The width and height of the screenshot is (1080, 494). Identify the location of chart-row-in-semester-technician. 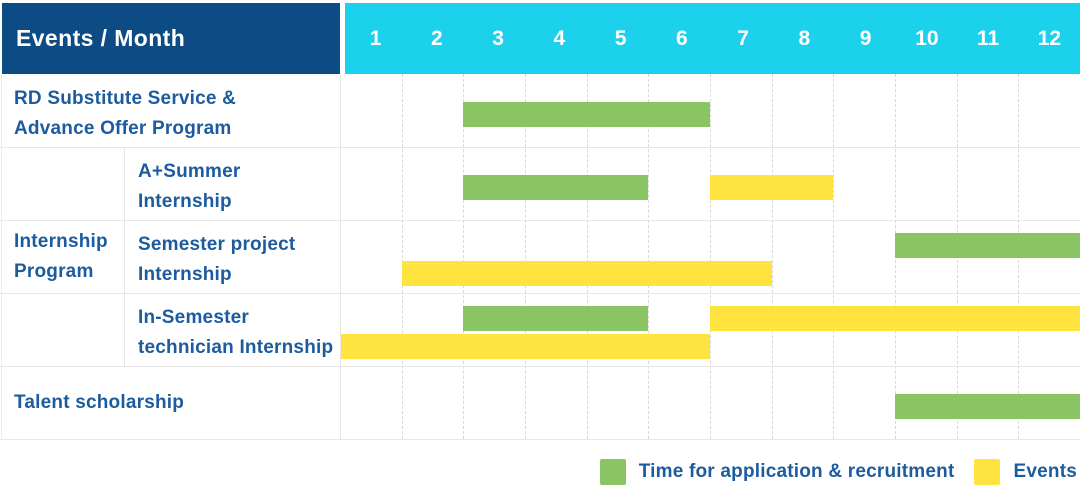
(710, 329).